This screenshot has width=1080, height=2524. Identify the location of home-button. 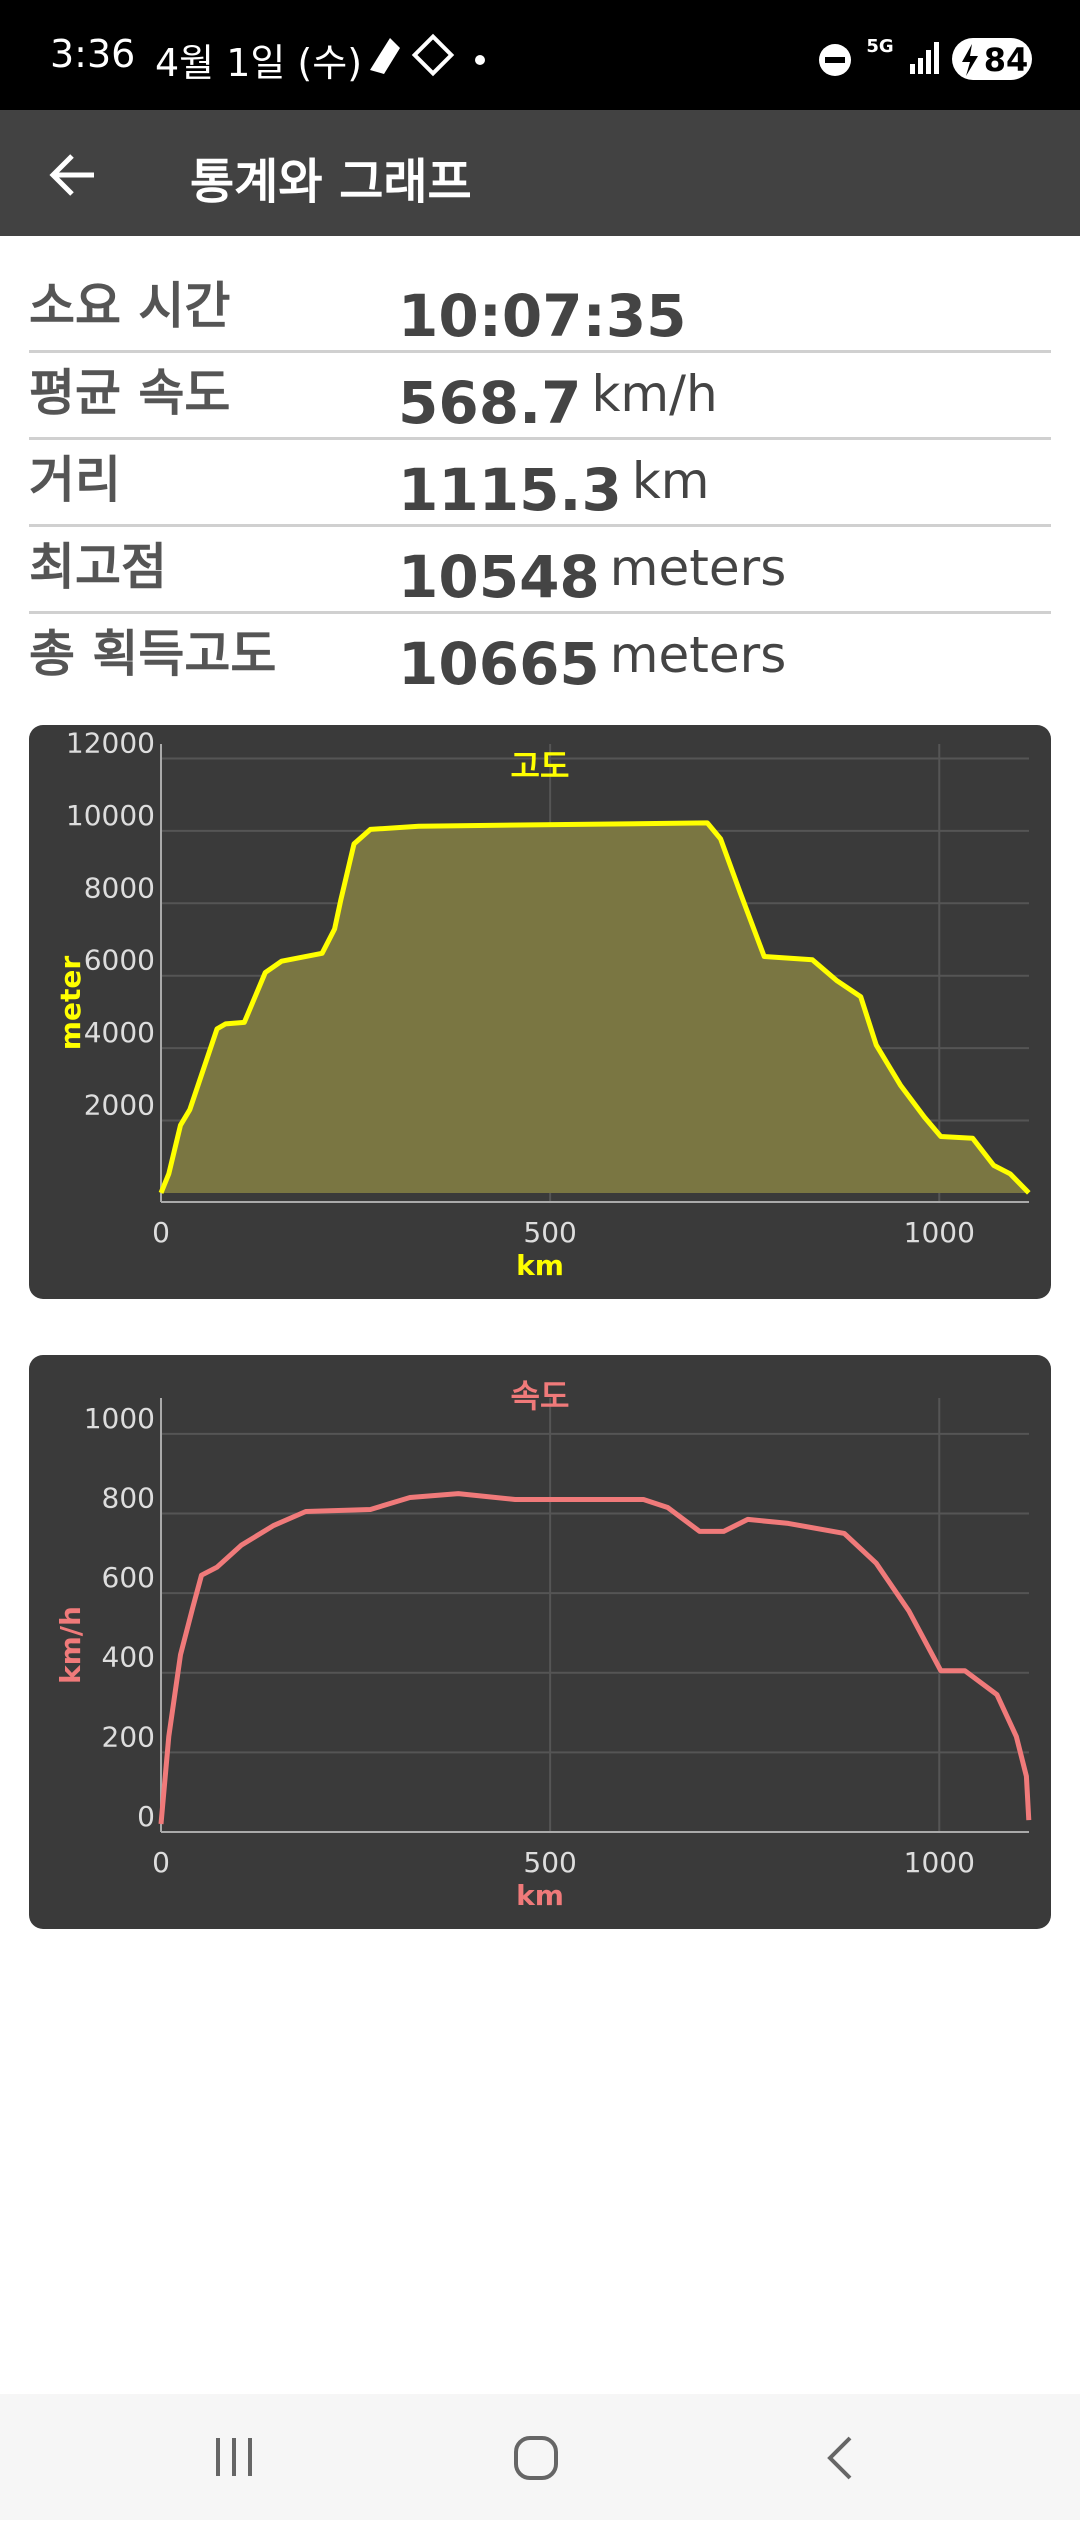
(536, 2458).